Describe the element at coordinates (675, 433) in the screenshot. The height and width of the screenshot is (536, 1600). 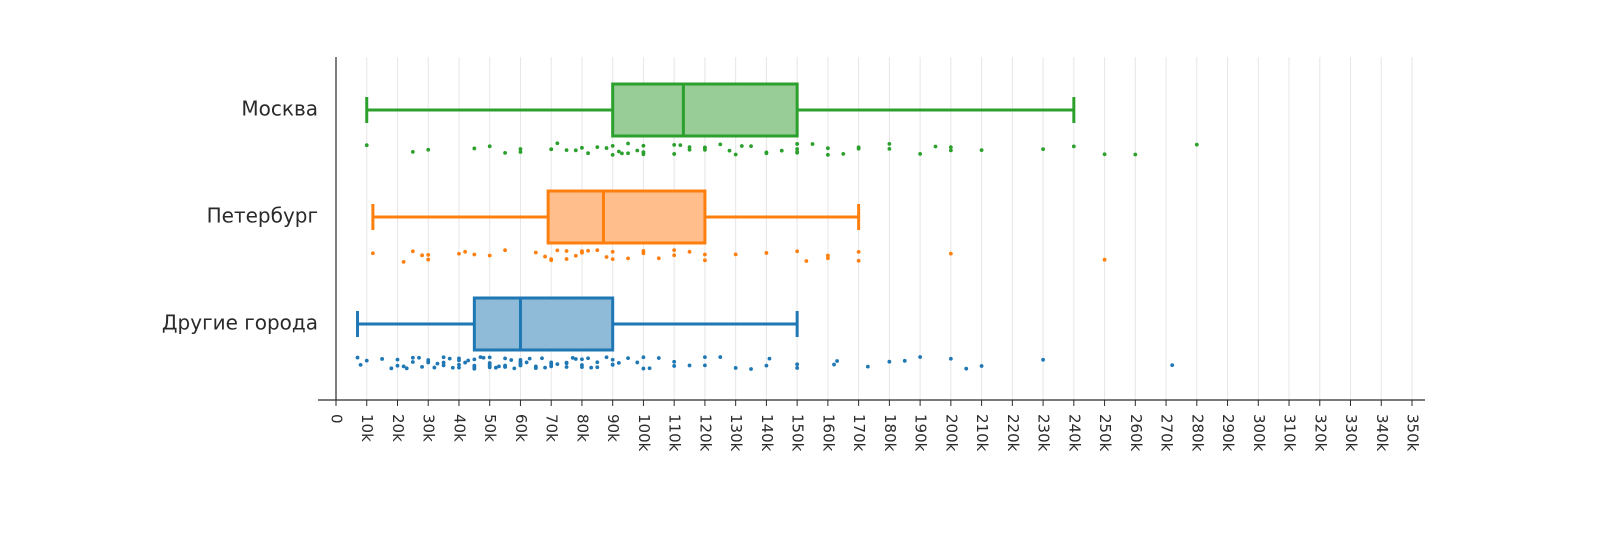
I see `x-tick-label: 110k` at that location.